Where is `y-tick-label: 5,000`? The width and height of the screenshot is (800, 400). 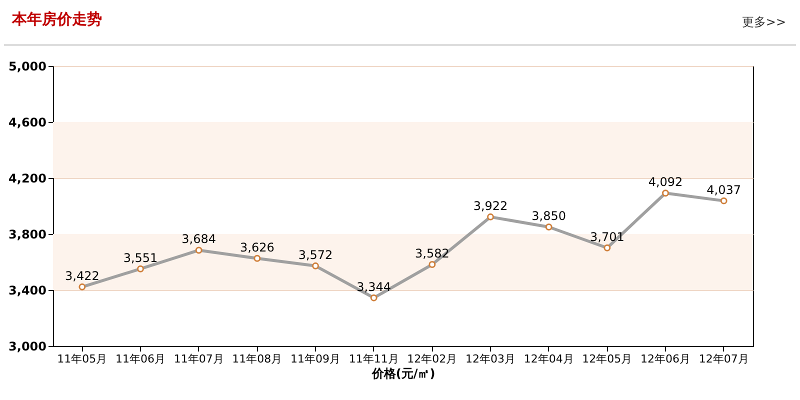 y-tick-label: 5,000 is located at coordinates (27, 67).